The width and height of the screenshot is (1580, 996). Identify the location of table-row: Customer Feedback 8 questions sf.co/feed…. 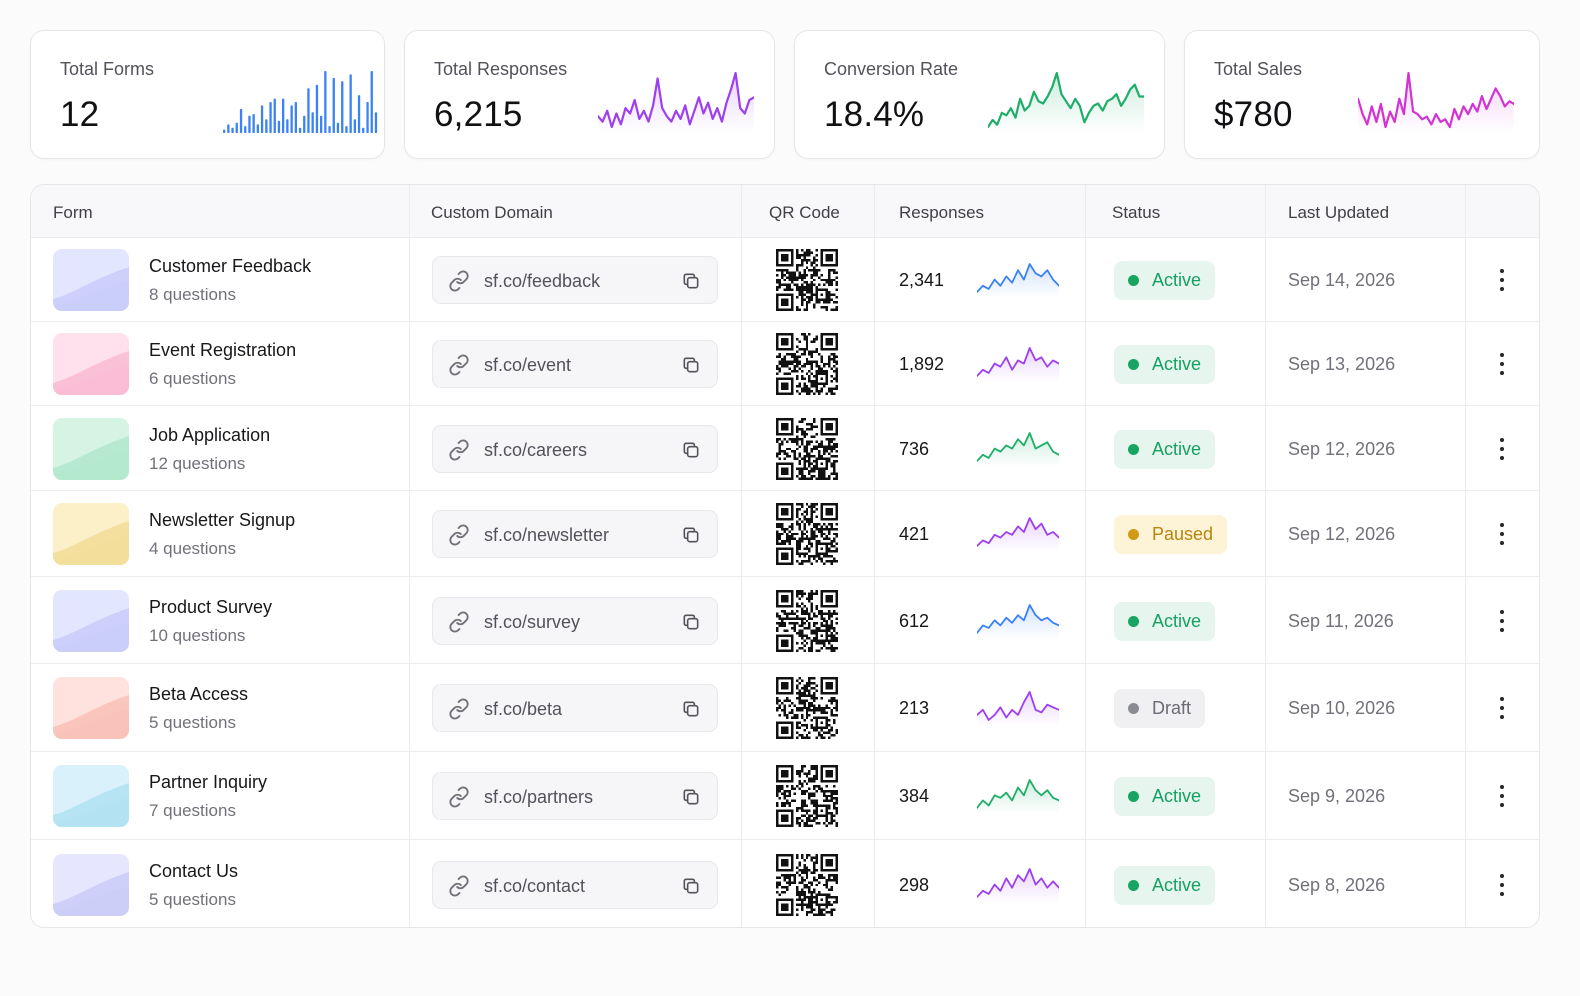
(785, 280).